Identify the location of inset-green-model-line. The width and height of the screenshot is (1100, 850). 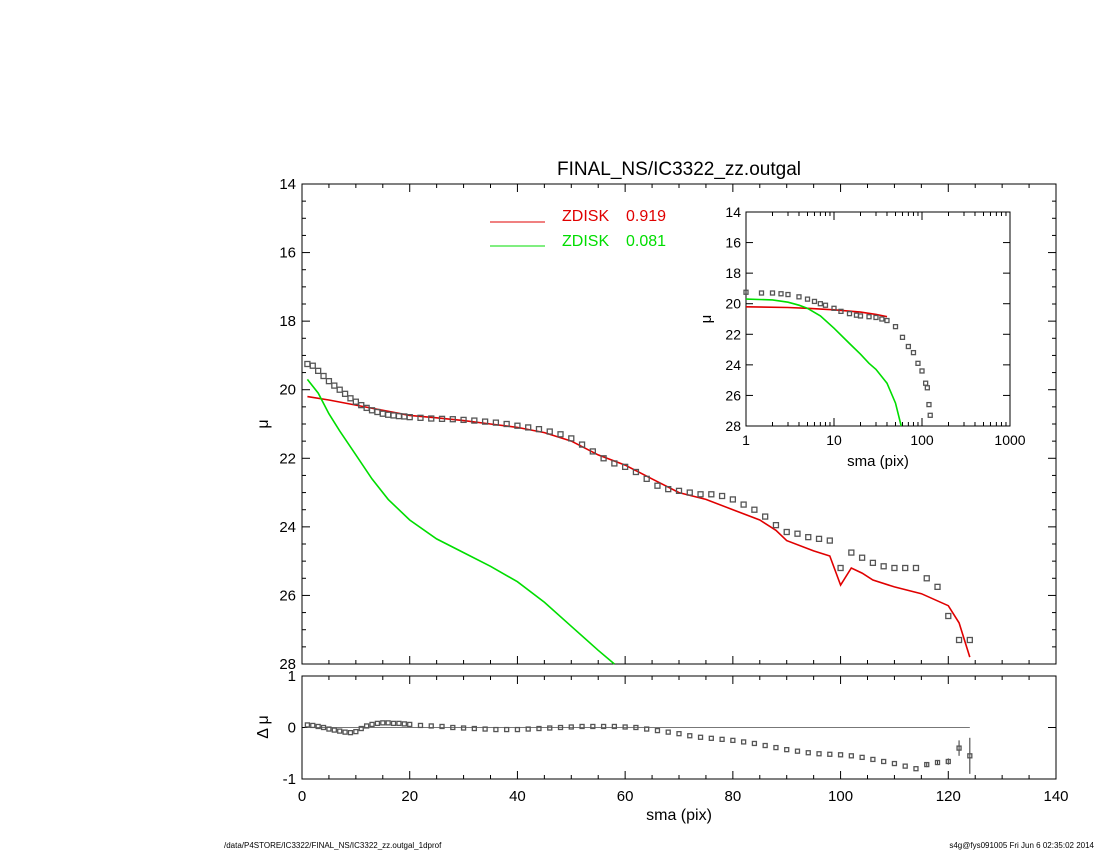
(823, 362).